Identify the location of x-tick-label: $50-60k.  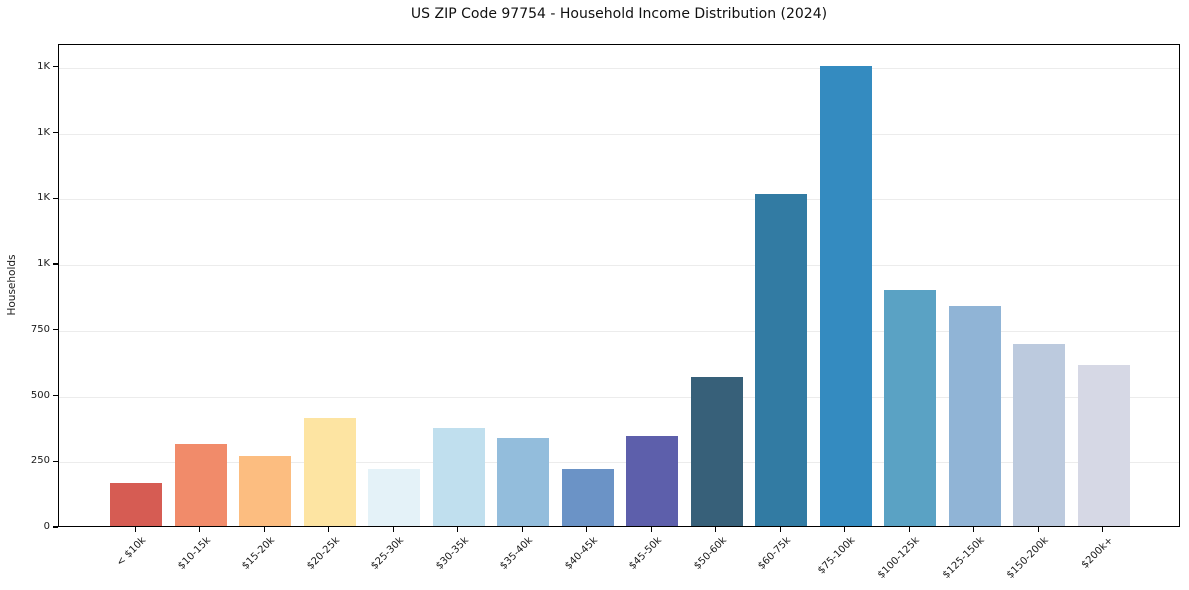
(710, 553).